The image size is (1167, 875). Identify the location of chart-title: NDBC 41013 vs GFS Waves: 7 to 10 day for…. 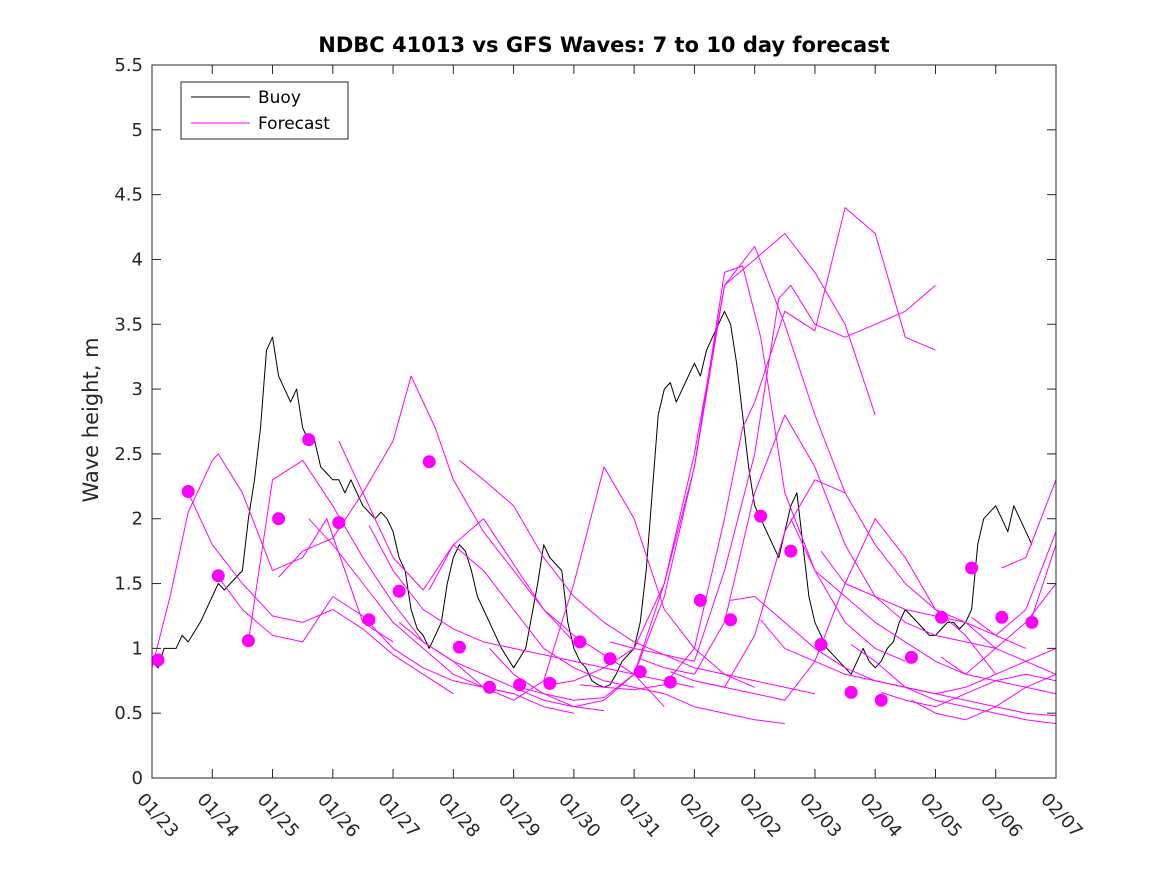
(603, 45).